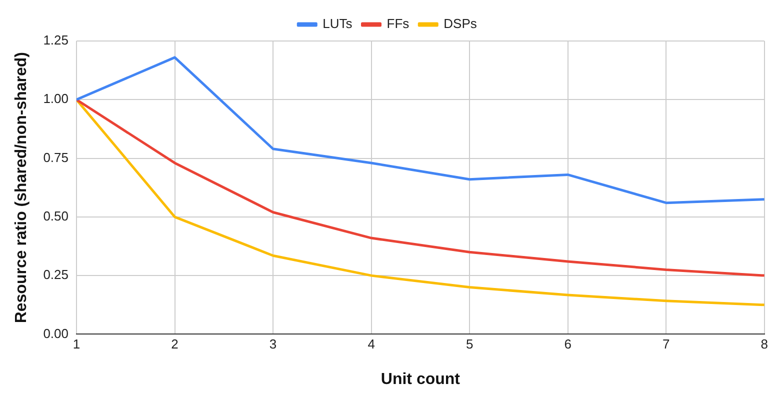  I want to click on x-tick-label: 1, so click(76, 344).